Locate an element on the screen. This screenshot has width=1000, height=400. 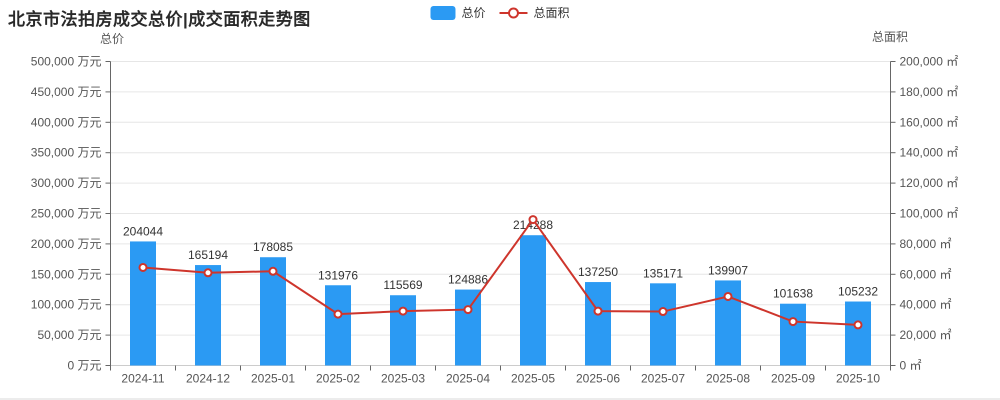
x-axis-label: 2025-10 is located at coordinates (858, 379).